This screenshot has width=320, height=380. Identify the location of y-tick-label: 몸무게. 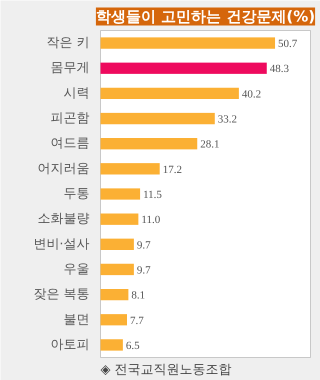
(70, 68).